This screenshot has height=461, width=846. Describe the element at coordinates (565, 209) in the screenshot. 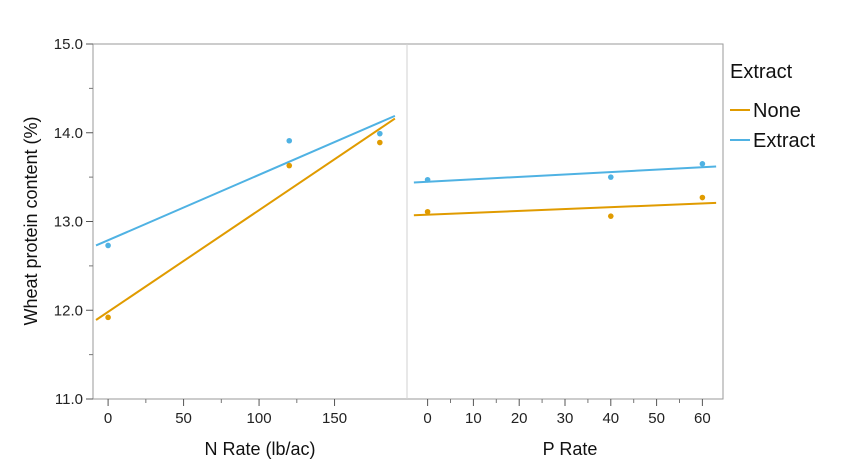

I see `fit-line-none` at that location.